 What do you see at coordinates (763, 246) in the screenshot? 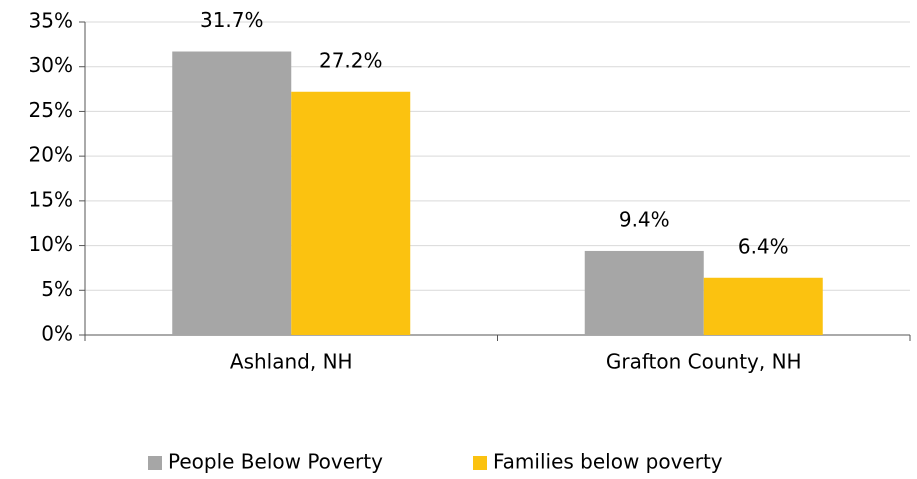
I see `value-label: 6.4%` at bounding box center [763, 246].